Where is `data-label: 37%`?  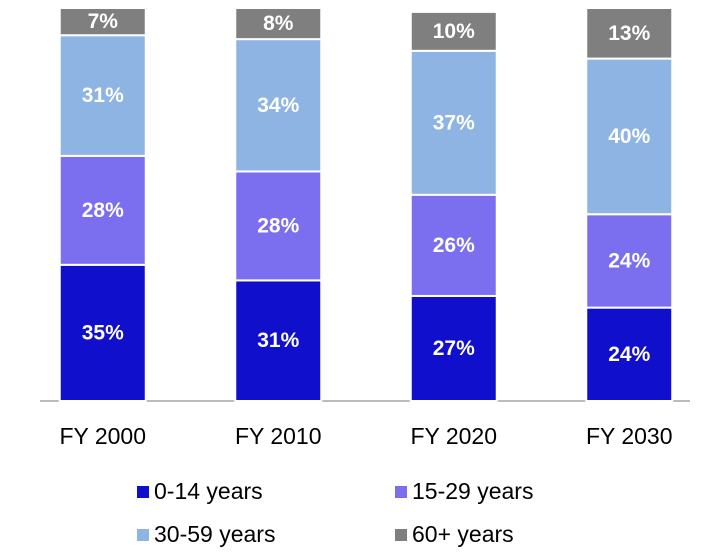
data-label: 37% is located at coordinates (454, 122).